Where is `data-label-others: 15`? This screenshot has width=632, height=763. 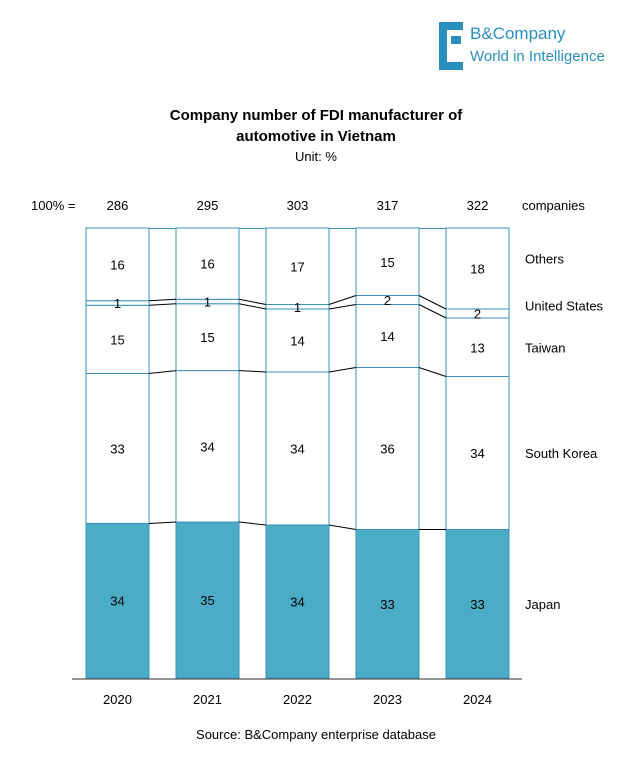
data-label-others: 15 is located at coordinates (387, 262).